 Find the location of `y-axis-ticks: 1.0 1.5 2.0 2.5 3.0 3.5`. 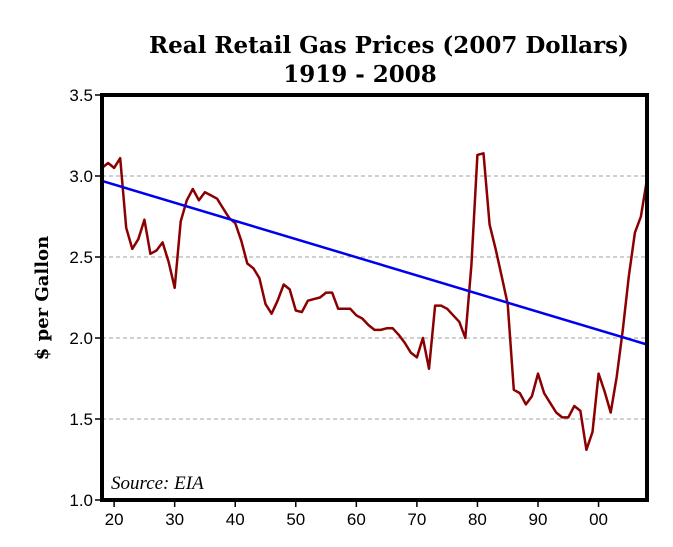

y-axis-ticks: 1.0 1.5 2.0 2.5 3.0 3.5 is located at coordinates (85, 298).